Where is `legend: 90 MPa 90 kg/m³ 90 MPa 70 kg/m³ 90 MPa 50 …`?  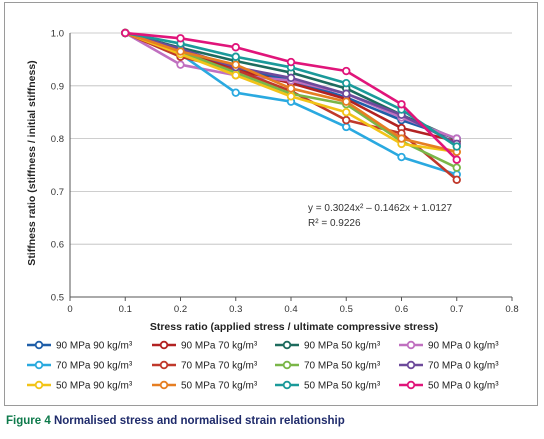
legend: 90 MPa 90 kg/m³ 90 MPa 70 kg/m³ 90 MPa 50 … is located at coordinates (263, 366).